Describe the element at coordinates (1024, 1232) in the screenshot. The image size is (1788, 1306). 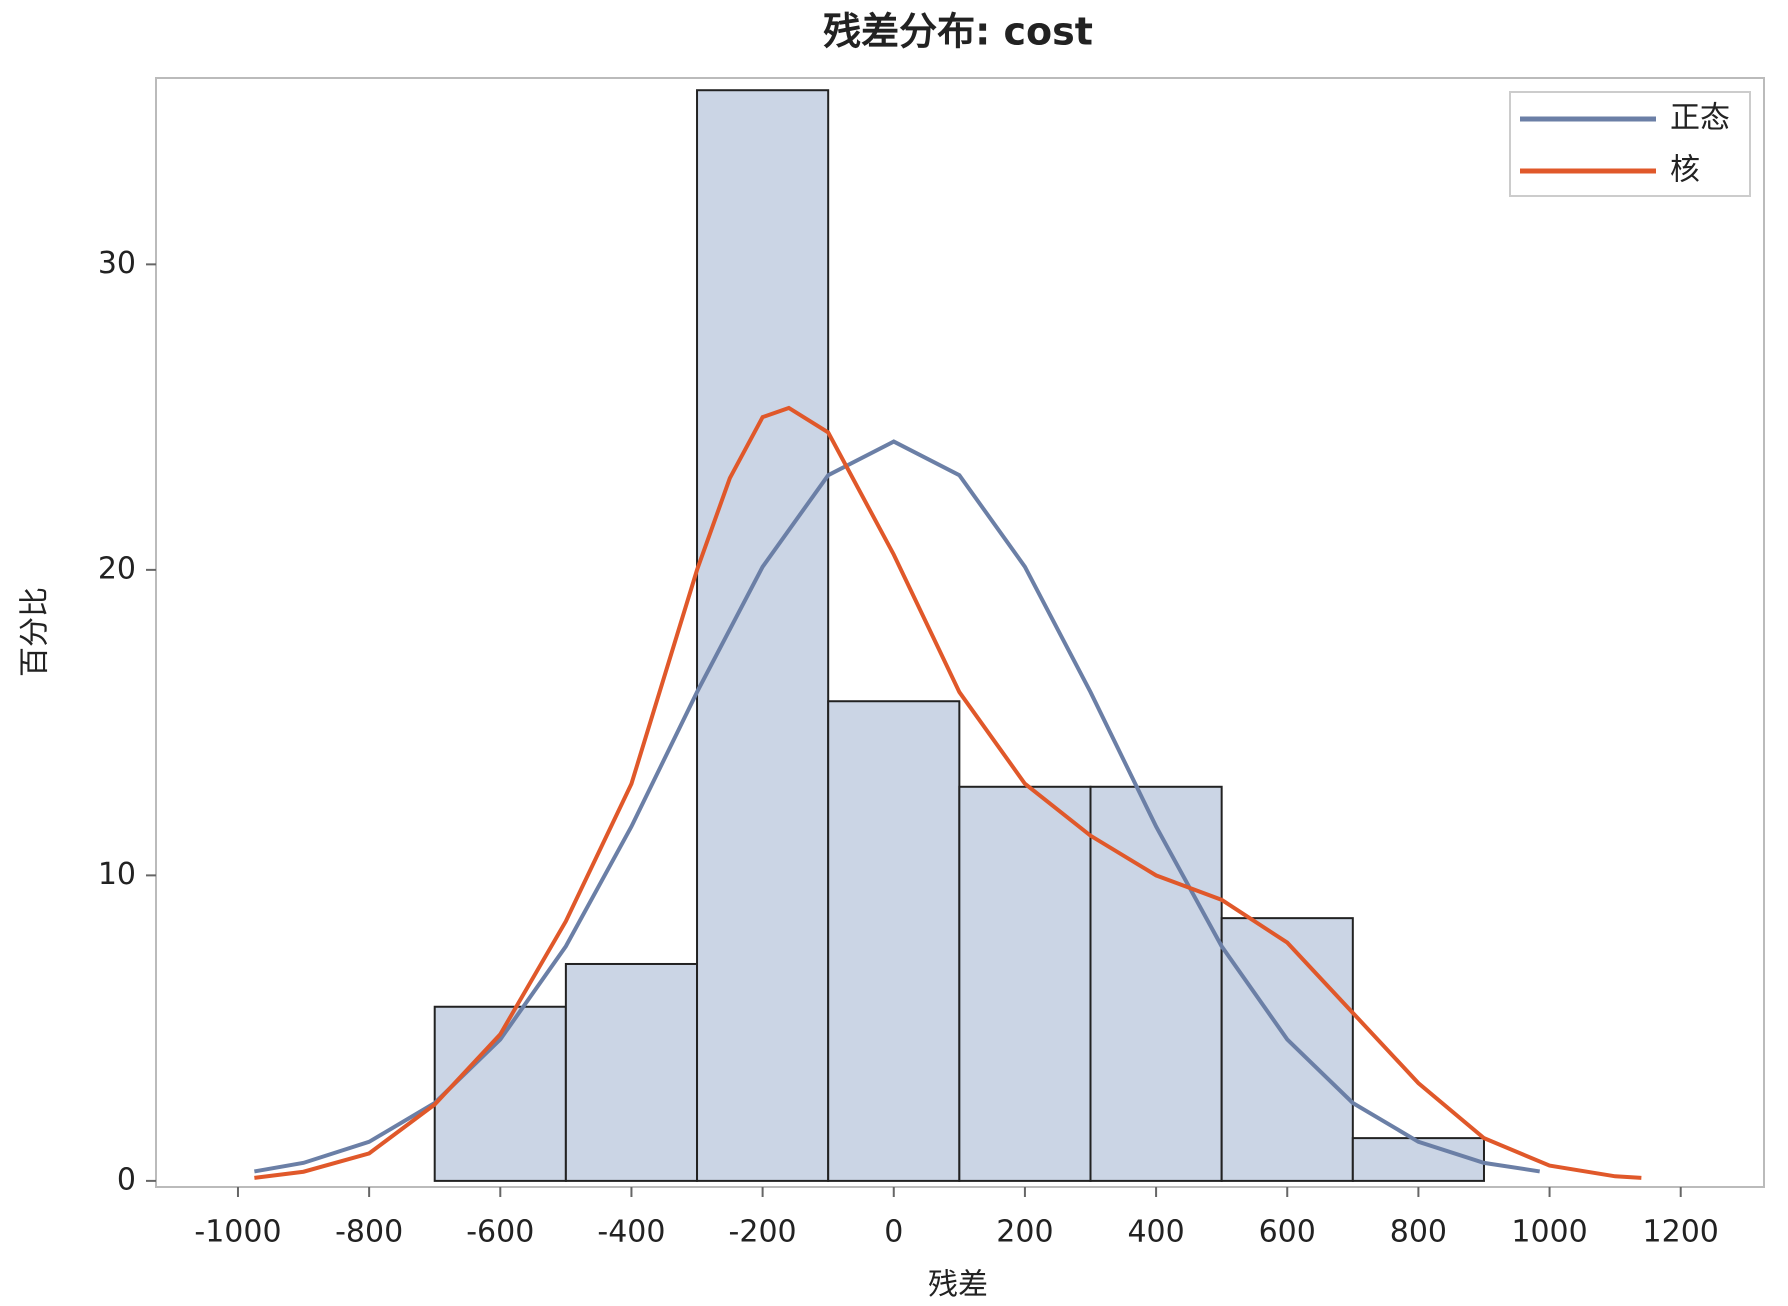
I see `x-tick-label: 200` at that location.